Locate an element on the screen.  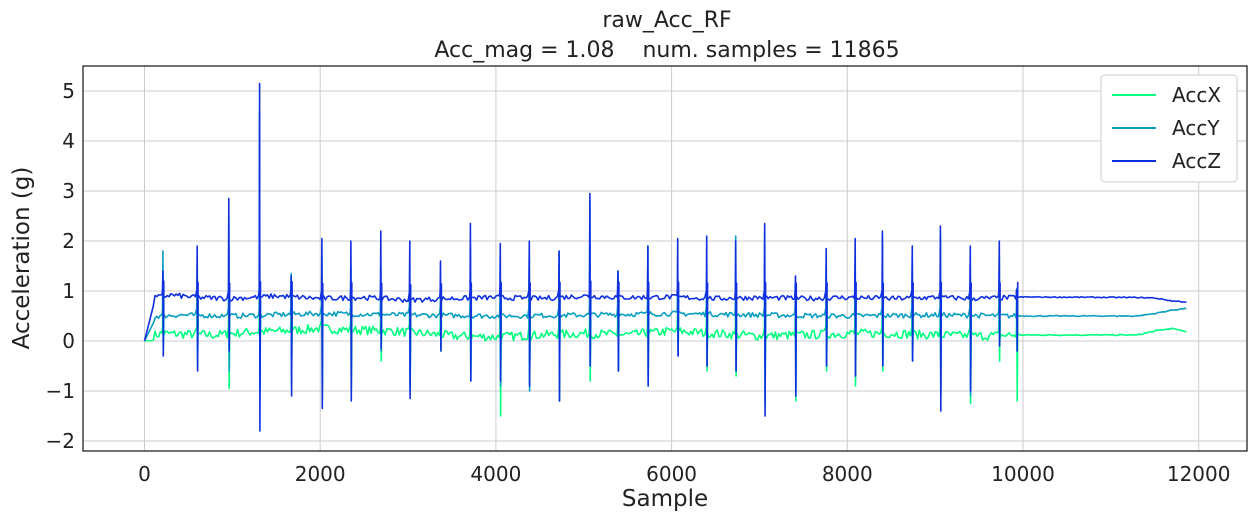
chart-subtitle: Acc_mag = 1.08 num. samples = 11865 is located at coordinates (666, 50).